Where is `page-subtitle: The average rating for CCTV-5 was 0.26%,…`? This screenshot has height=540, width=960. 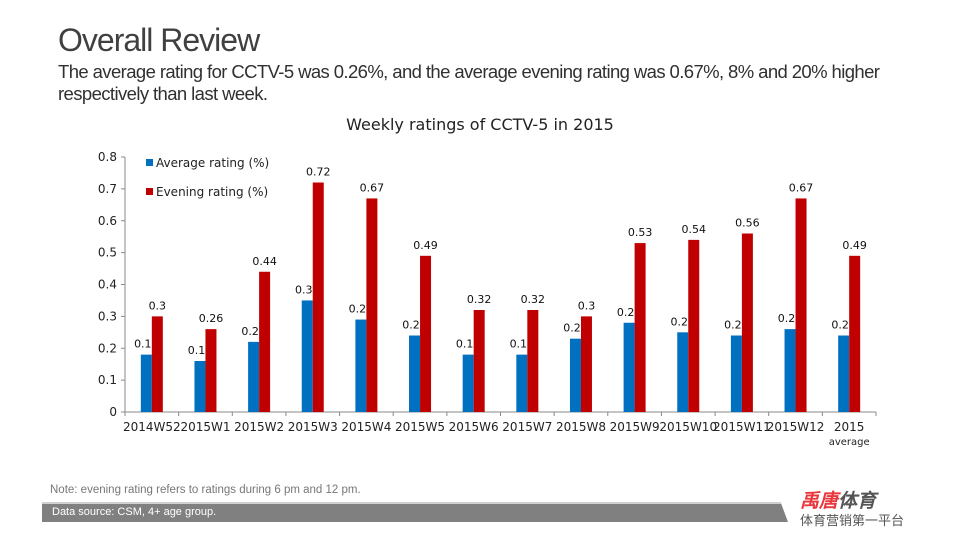 page-subtitle: The average rating for CCTV-5 was 0.26%,… is located at coordinates (469, 82).